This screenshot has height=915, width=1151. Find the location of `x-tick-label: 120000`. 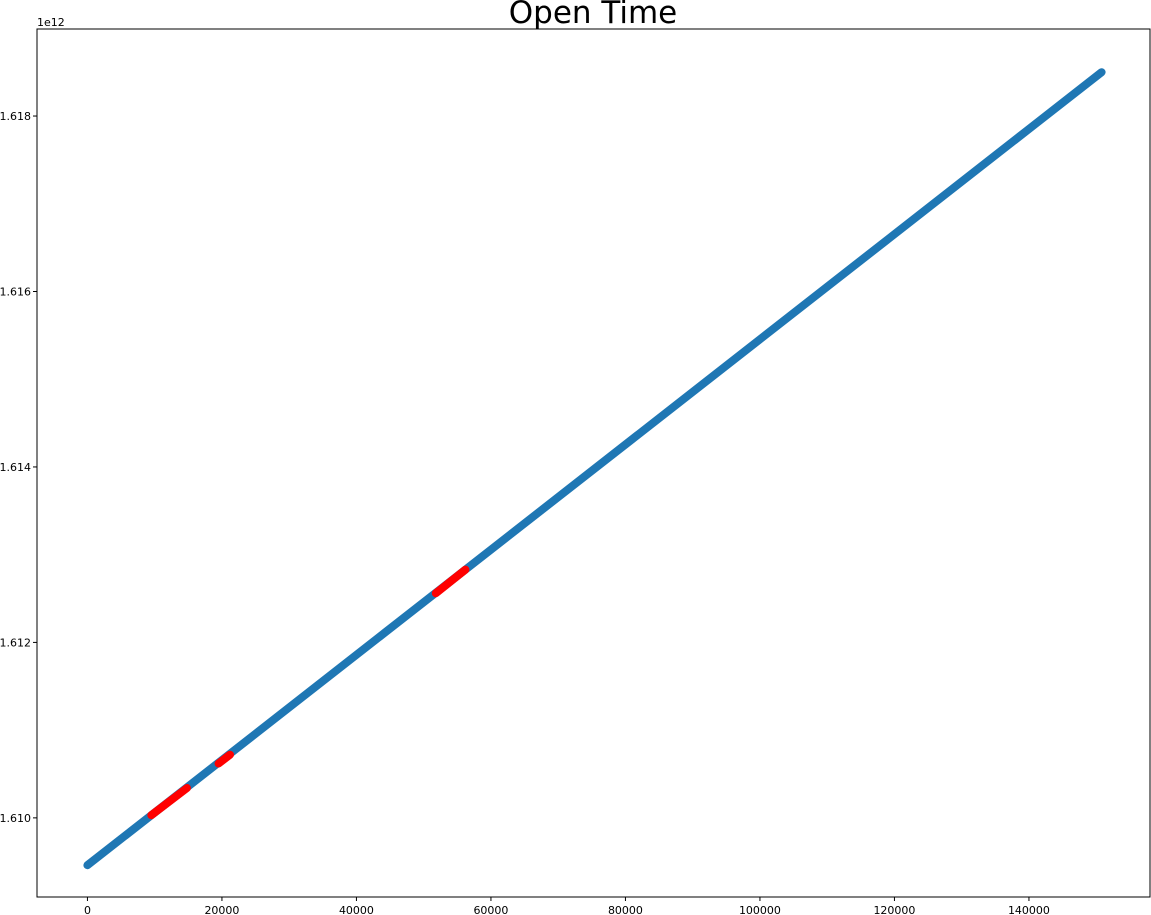

x-tick-label: 120000 is located at coordinates (894, 909).